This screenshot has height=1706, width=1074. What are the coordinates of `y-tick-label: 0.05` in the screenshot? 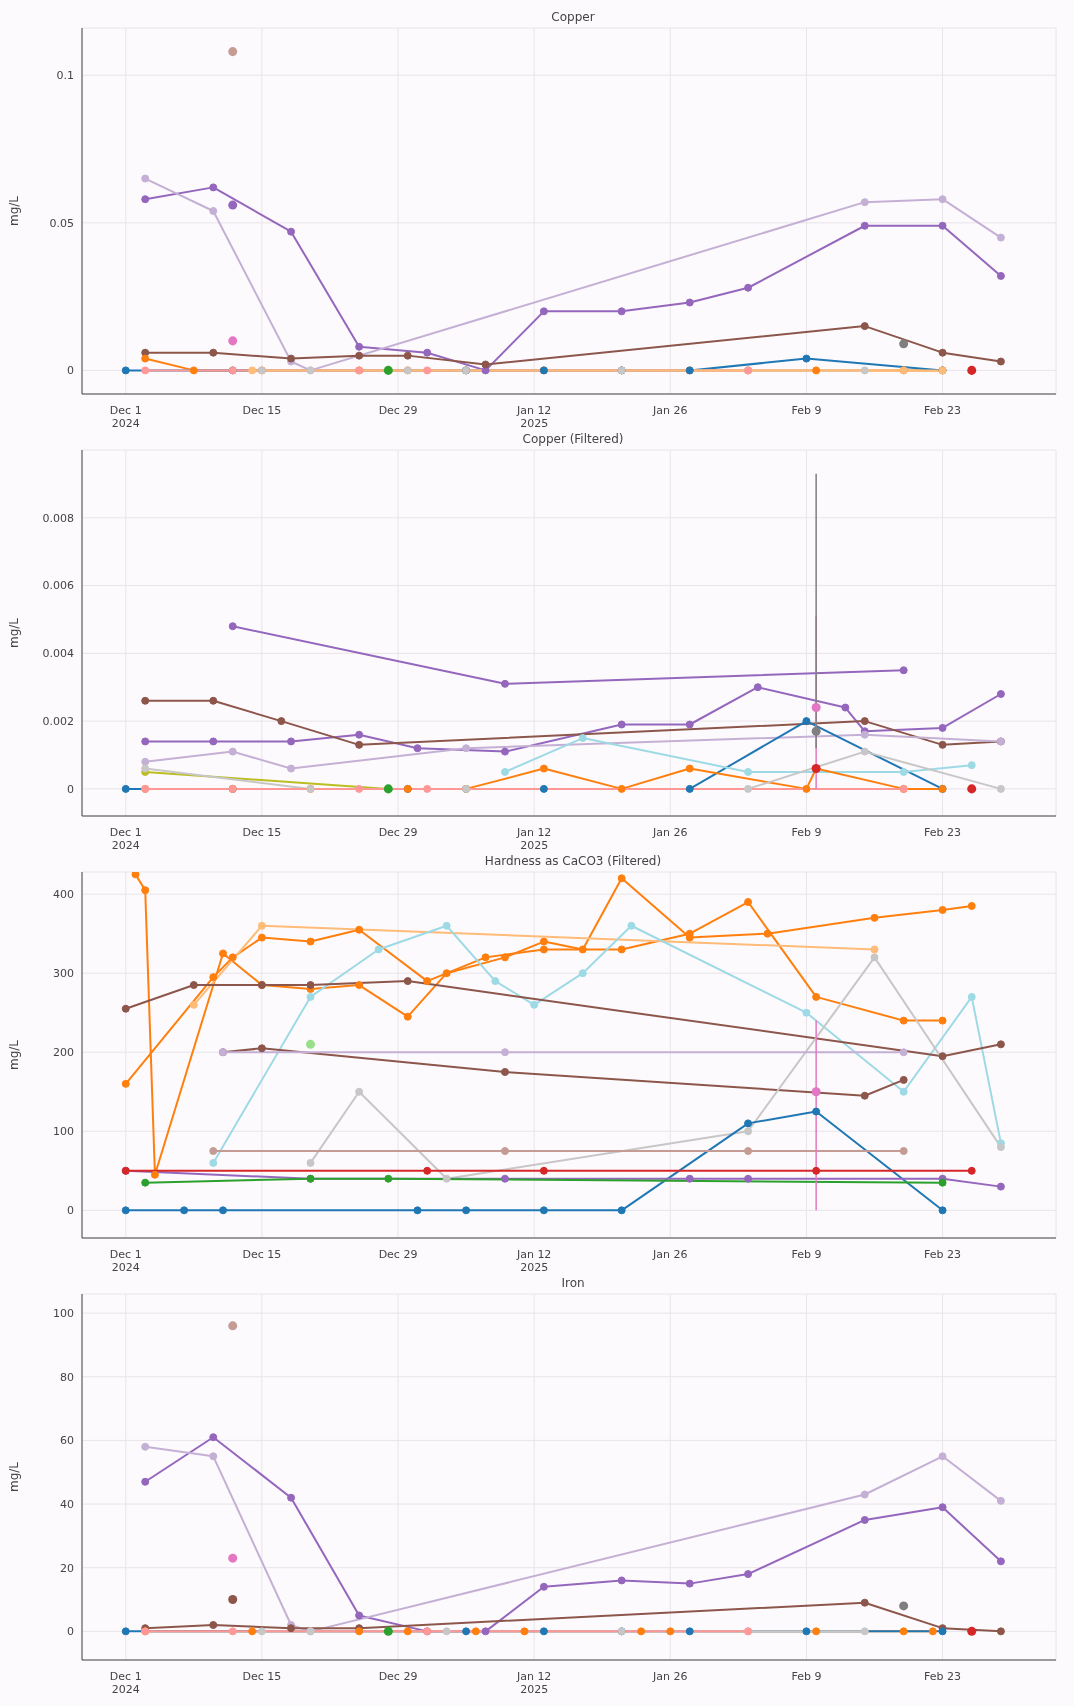 It's located at (61, 223).